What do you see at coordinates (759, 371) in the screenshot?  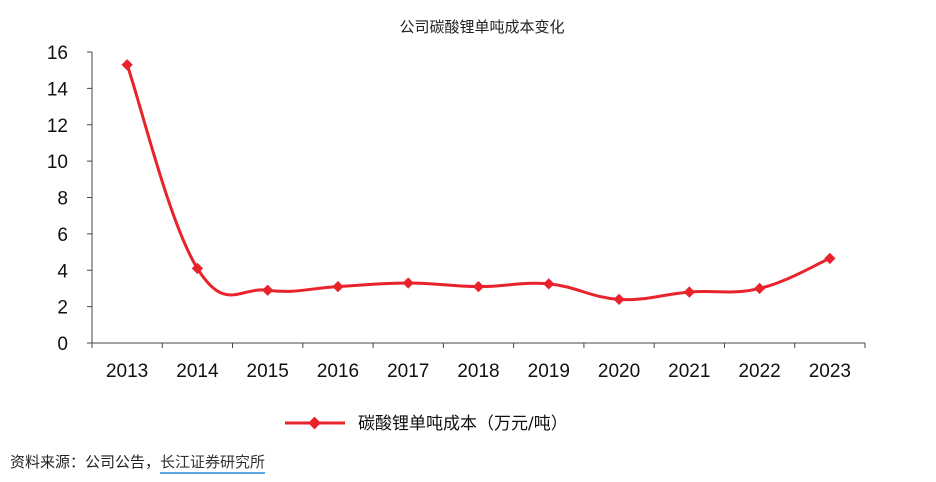 I see `x-tick-label: 2022` at bounding box center [759, 371].